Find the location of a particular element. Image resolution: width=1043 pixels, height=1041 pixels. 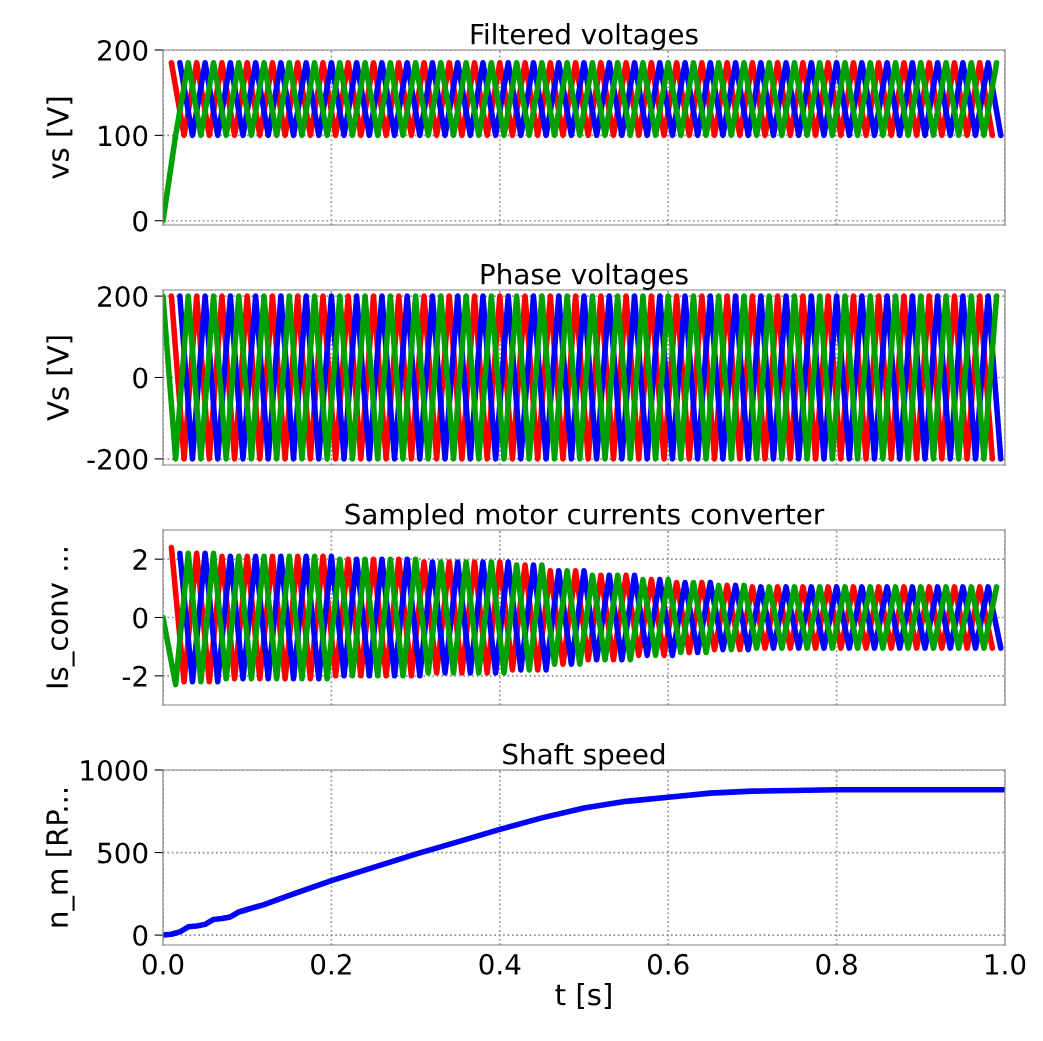

x-tick-label: 1.0 is located at coordinates (1005, 964).